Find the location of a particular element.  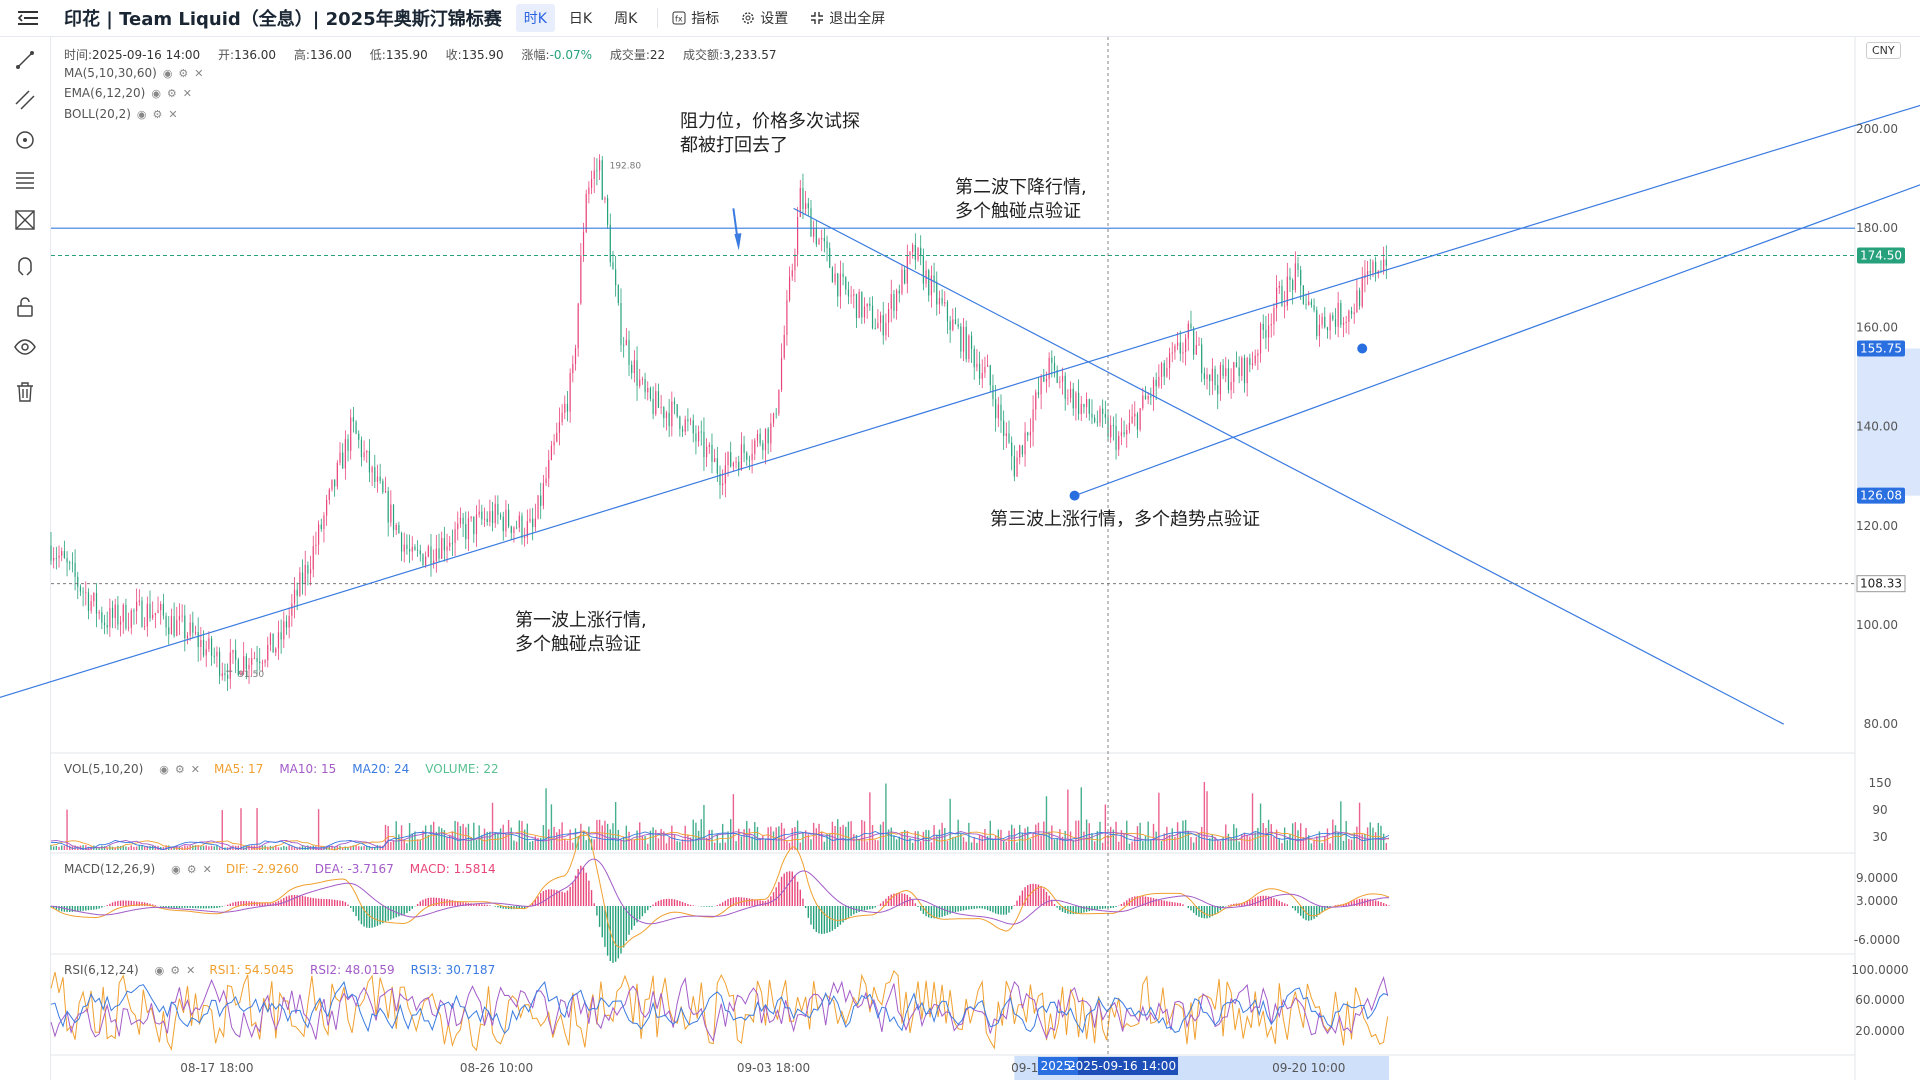

delete-tool is located at coordinates (25, 392).